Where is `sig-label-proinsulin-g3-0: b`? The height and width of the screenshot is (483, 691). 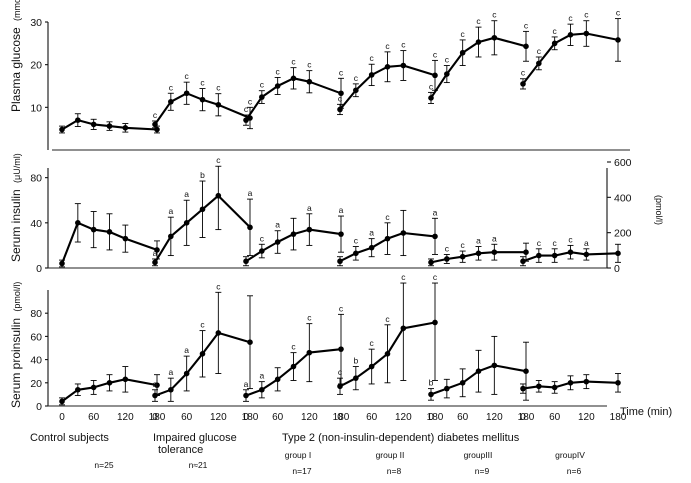
sig-label-proinsulin-g3-0: b is located at coordinates (431, 383).